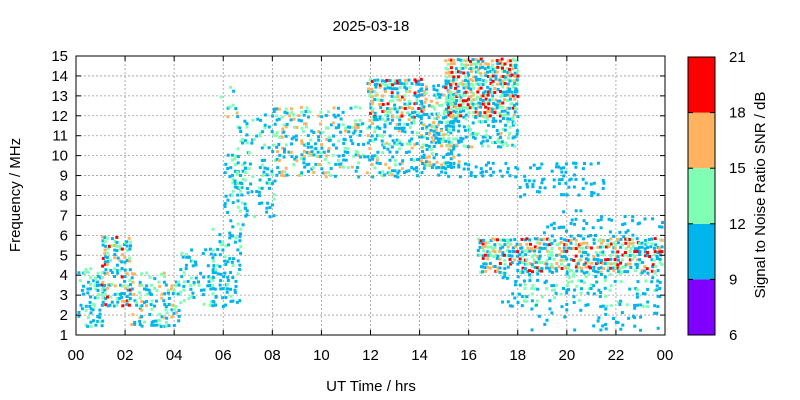 This screenshot has width=800, height=400. Describe the element at coordinates (64, 295) in the screenshot. I see `y-tick-label: 3` at that location.